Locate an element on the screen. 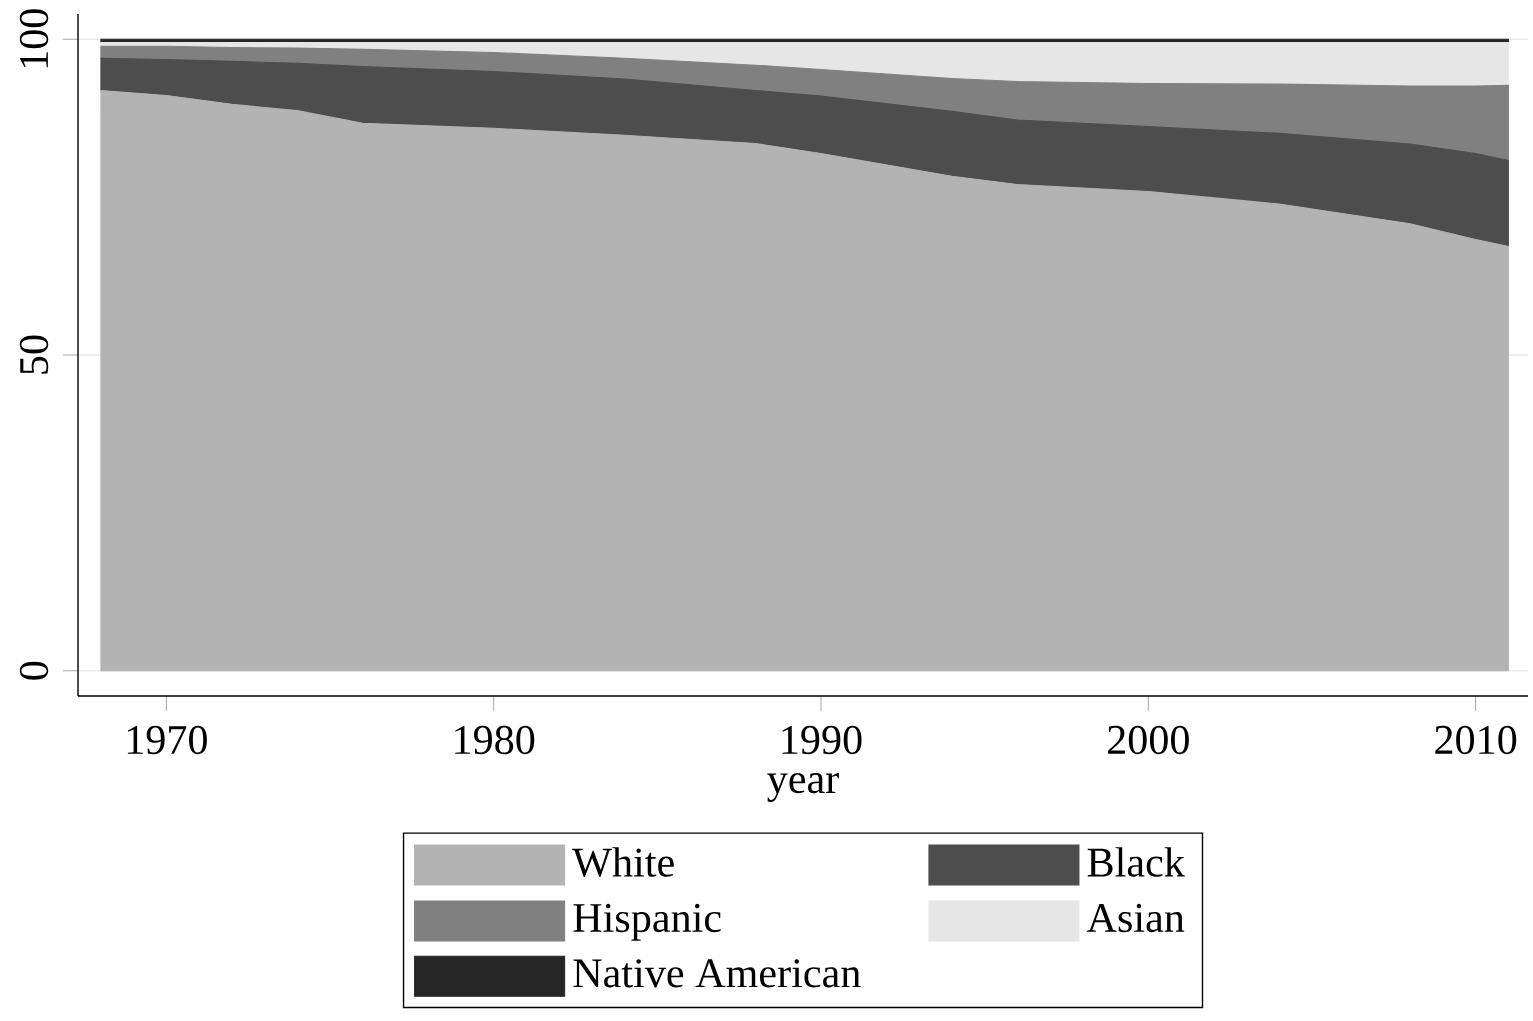 This screenshot has width=1533, height=1021. x-tick-label: 1990 is located at coordinates (822, 740).